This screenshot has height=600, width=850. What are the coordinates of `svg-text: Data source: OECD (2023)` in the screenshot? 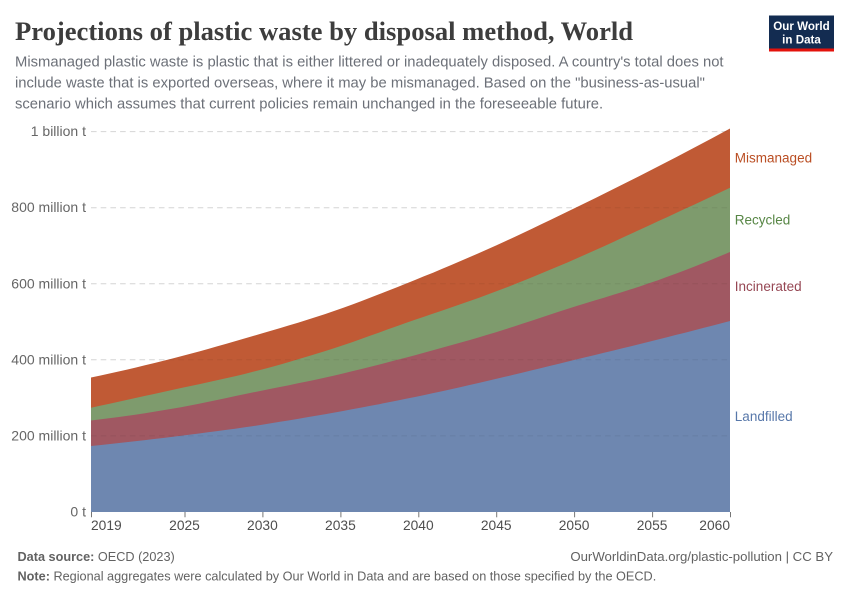 It's located at (96, 557).